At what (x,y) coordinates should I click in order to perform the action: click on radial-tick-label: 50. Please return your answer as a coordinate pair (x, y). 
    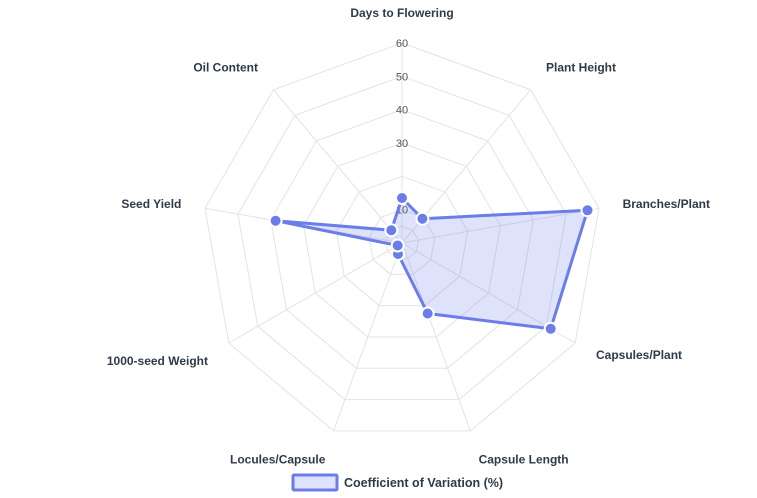
    Looking at the image, I should click on (402, 77).